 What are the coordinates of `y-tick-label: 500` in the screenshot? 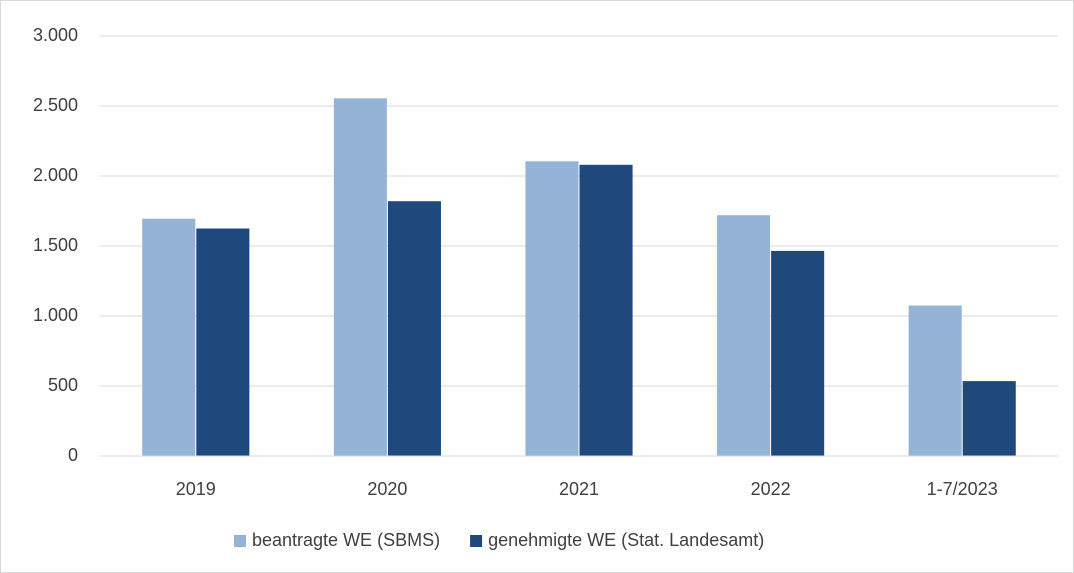 It's located at (63, 385).